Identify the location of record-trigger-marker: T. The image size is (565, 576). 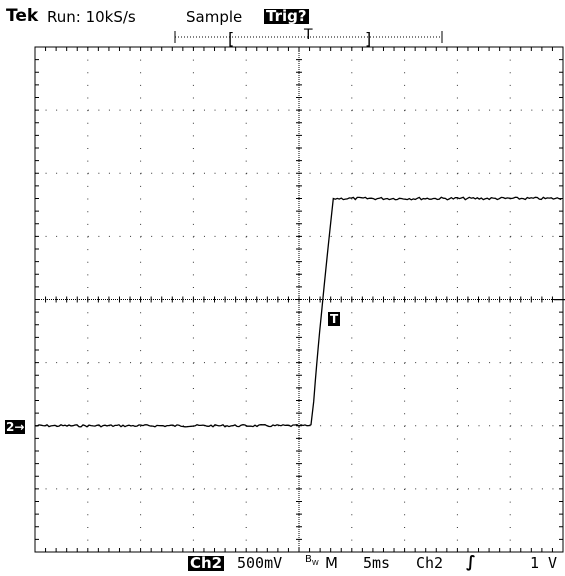
(308, 35).